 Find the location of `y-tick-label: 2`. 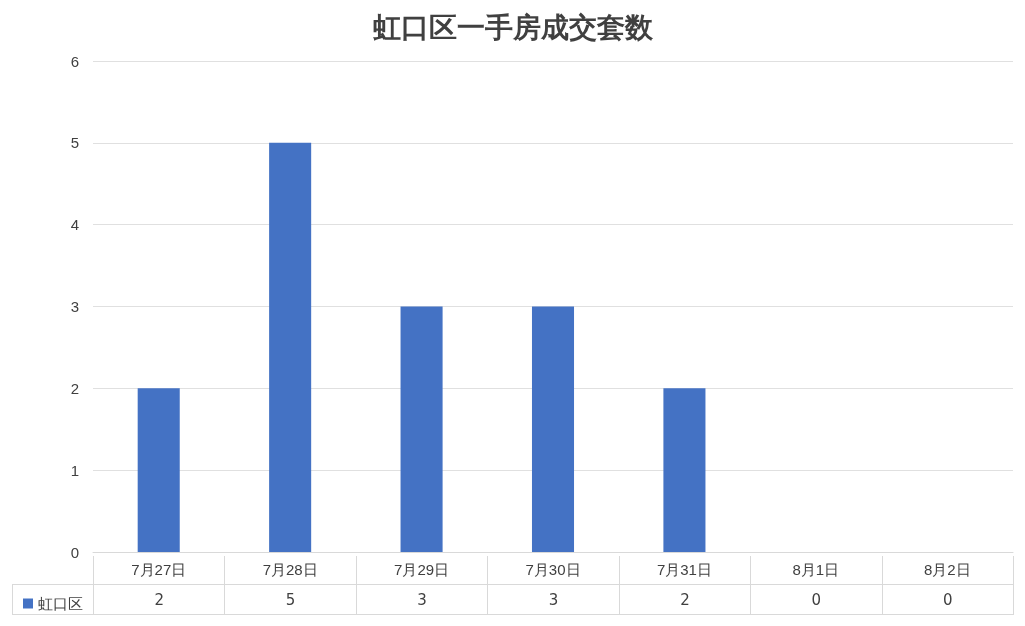

y-tick-label: 2 is located at coordinates (74, 388).